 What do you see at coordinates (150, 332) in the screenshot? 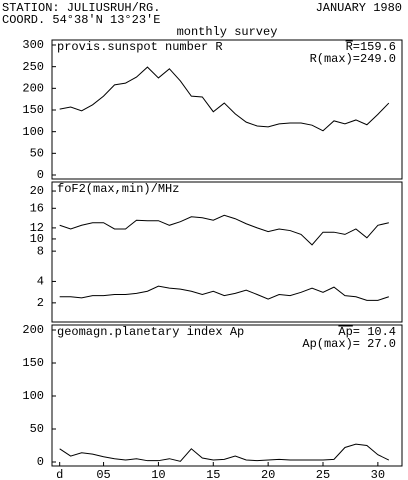
I see `panel-title: geomagn.planetary index Ap` at bounding box center [150, 332].